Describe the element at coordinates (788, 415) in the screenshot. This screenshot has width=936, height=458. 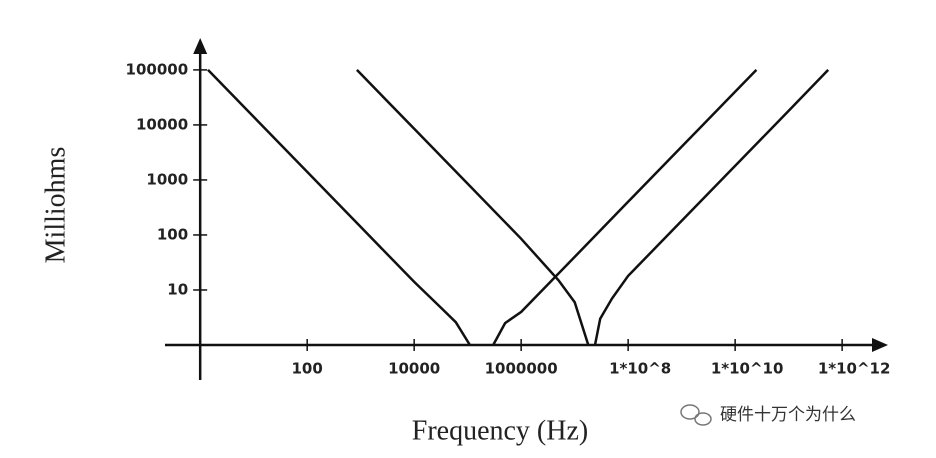
I see `watermark: 硬件十万个为什么` at that location.